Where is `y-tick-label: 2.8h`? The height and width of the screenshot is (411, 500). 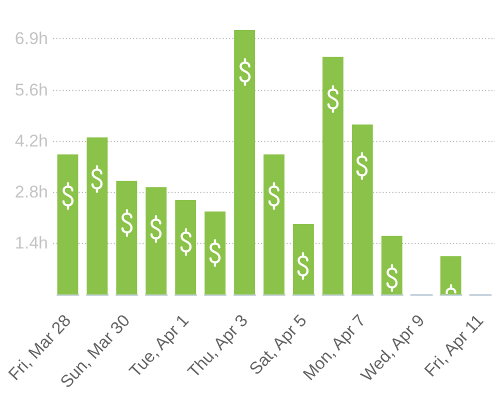
y-tick-label: 2.8h is located at coordinates (31, 192).